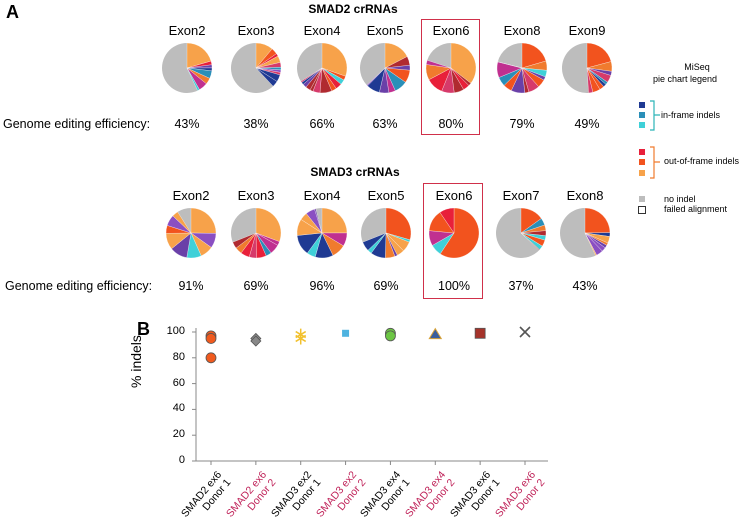 Image resolution: width=756 pixels, height=530 pixels. Describe the element at coordinates (587, 30) in the screenshot. I see `smad2-exon-label-7: Exon9` at that location.